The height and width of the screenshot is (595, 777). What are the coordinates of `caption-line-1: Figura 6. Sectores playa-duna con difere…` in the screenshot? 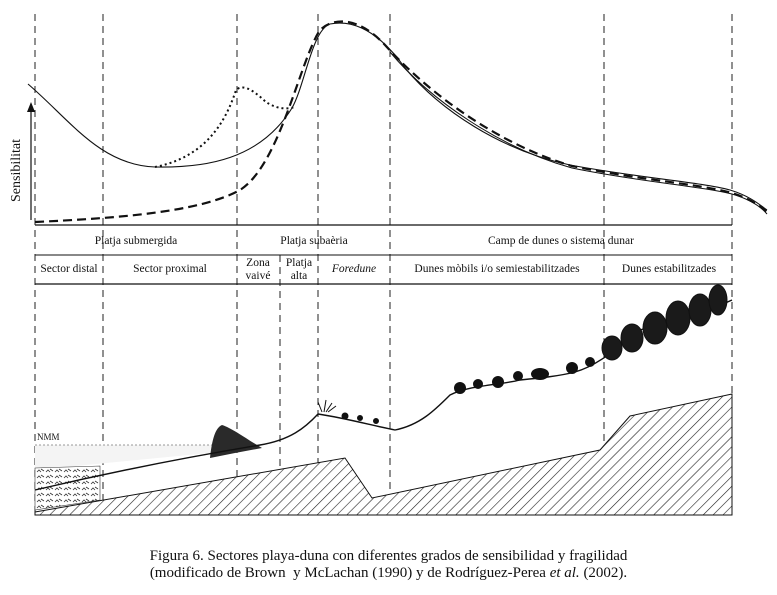 It's located at (388, 556).